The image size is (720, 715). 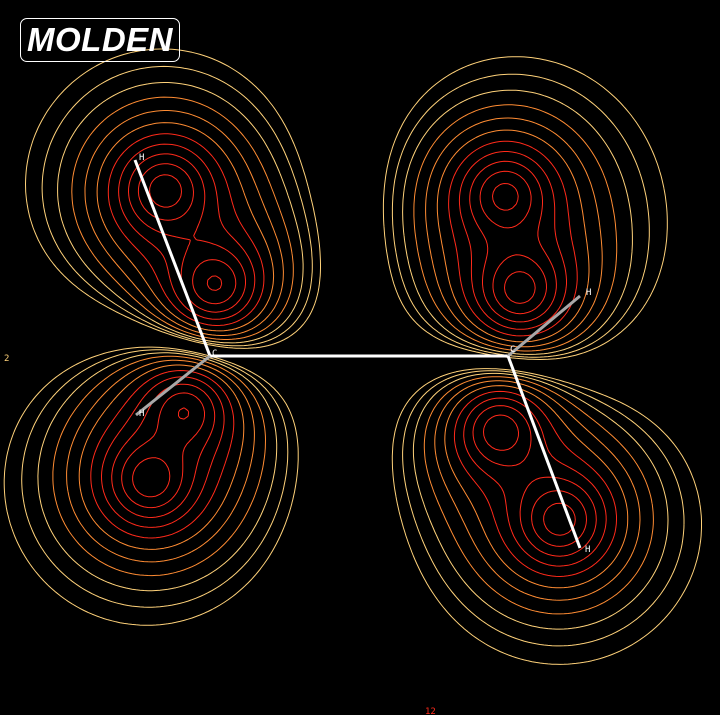 I want to click on bond-c1-h2, so click(x=173, y=385).